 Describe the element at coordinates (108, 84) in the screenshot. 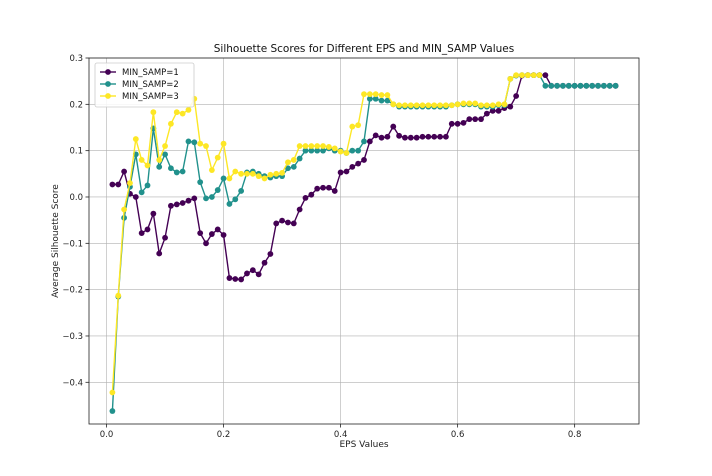

I see `legend-marker` at that location.